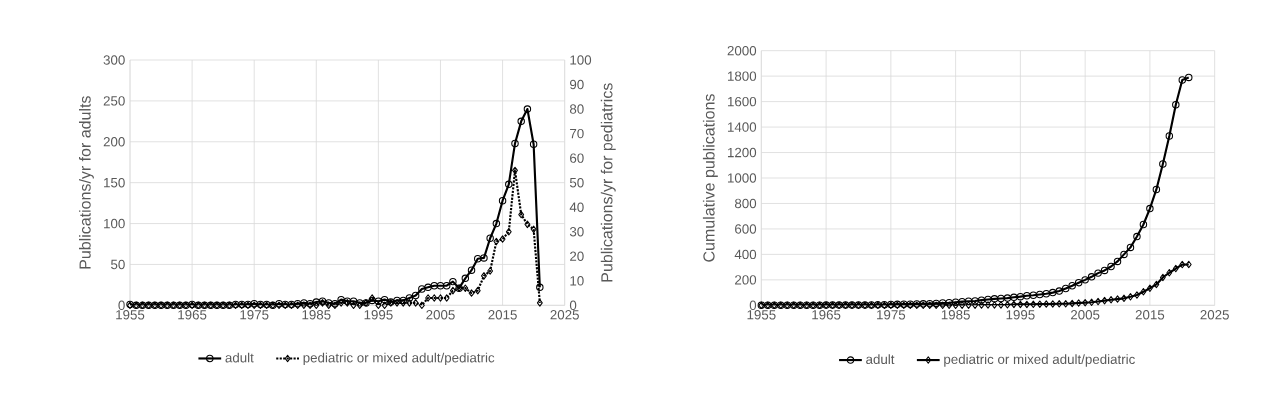  I want to click on y2-tick-label: 100, so click(581, 60).